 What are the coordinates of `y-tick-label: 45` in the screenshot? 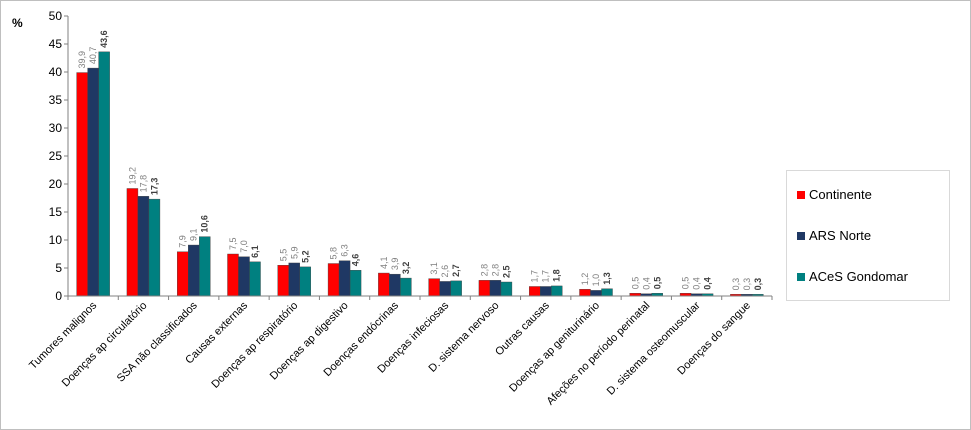 It's located at (56, 44).